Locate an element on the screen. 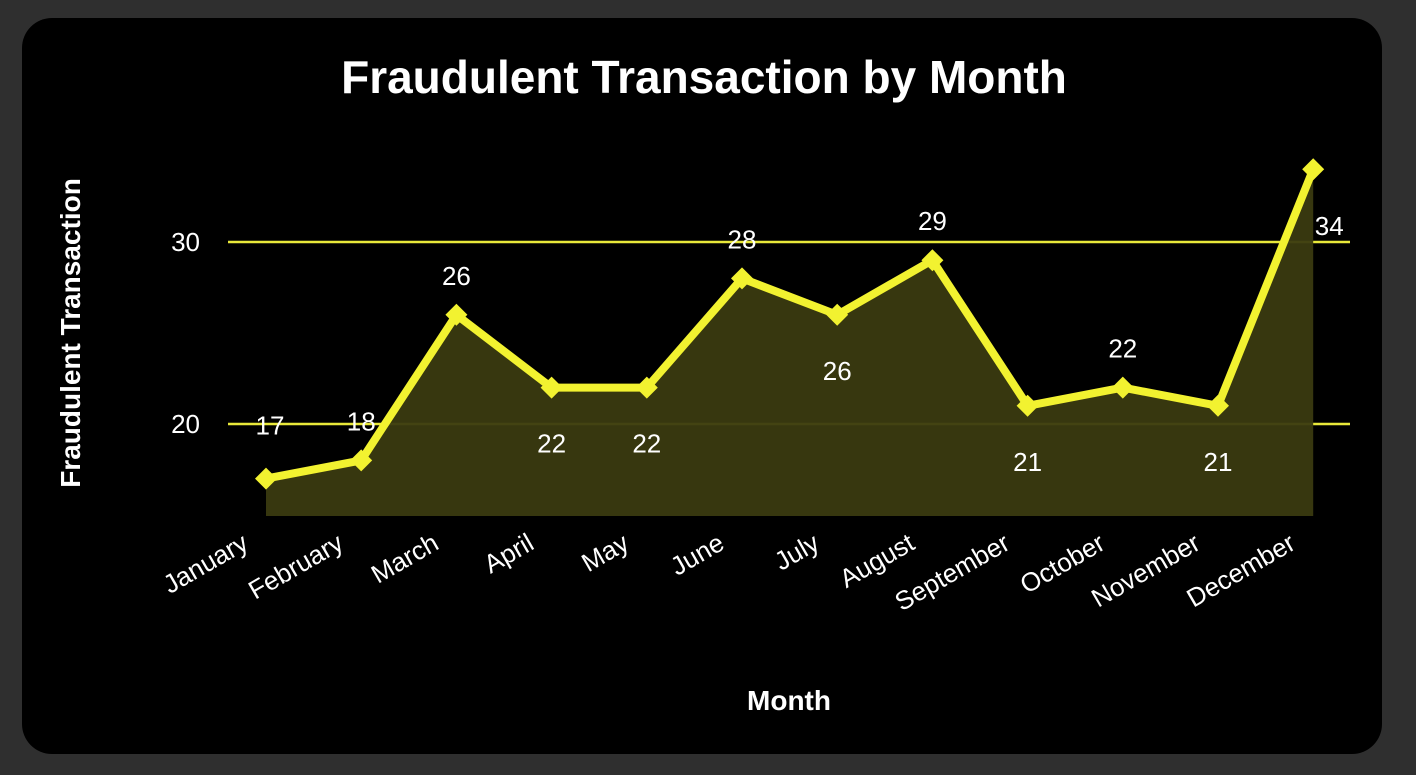 The image size is (1416, 775). marker-july is located at coordinates (837, 314).